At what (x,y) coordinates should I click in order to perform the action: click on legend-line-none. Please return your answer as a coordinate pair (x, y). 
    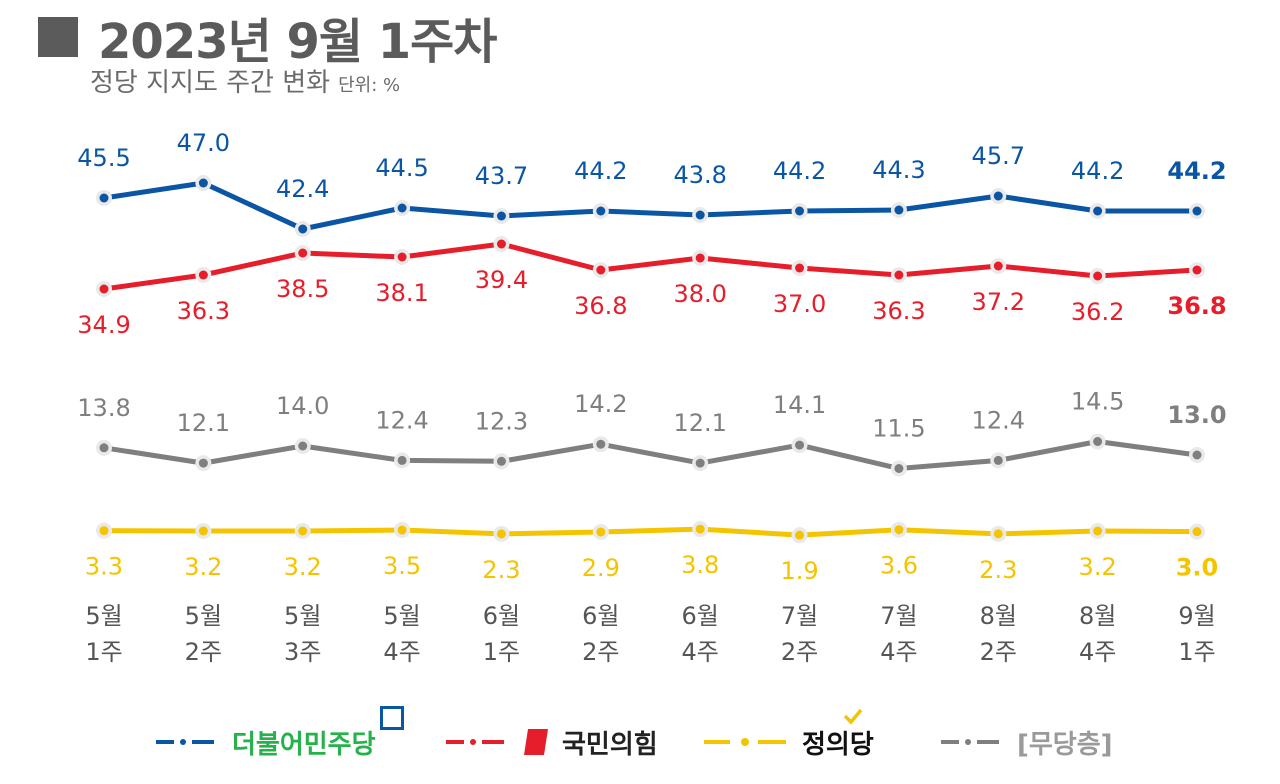
    Looking at the image, I should click on (970, 742).